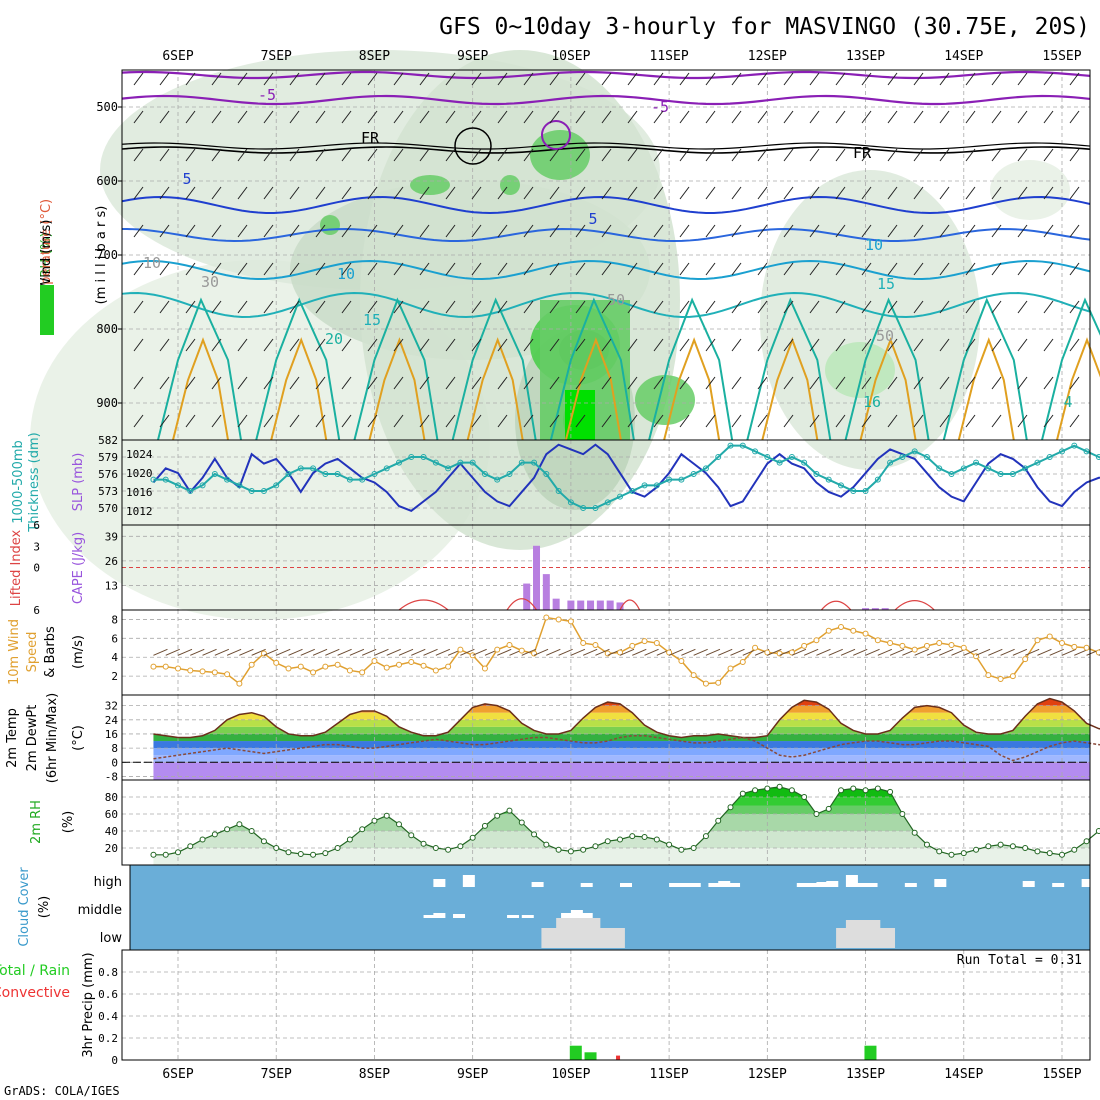 The image size is (1100, 1100). Describe the element at coordinates (592, 219) in the screenshot. I see `contour-label: 5` at that location.